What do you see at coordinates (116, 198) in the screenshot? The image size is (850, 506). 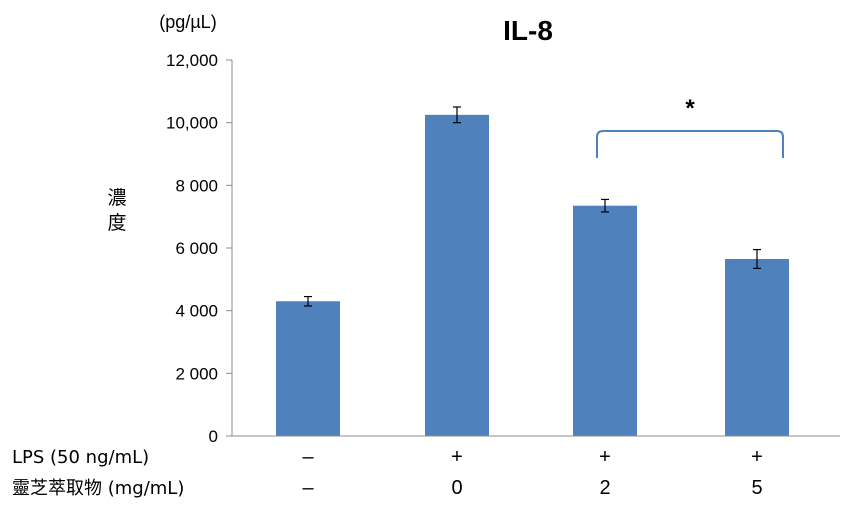 I see `y-axis-label-char-1: 濃` at bounding box center [116, 198].